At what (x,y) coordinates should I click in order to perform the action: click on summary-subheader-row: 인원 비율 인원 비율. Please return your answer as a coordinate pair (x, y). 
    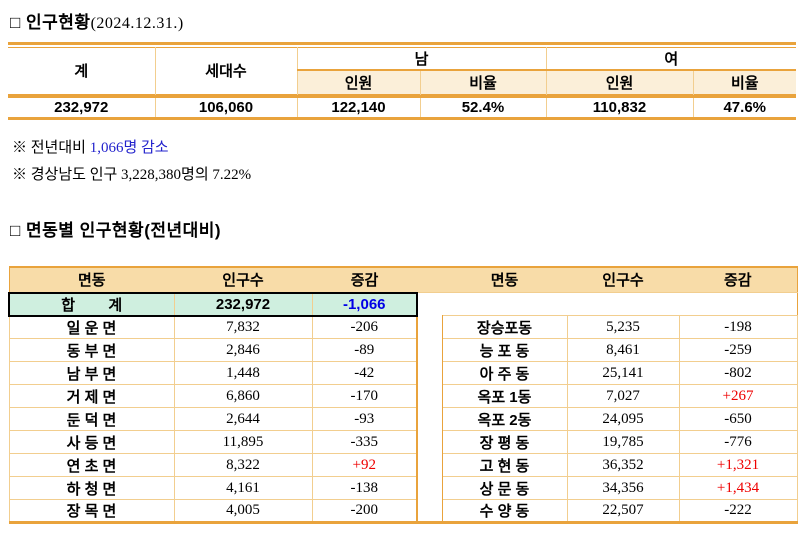
    Looking at the image, I should click on (402, 82).